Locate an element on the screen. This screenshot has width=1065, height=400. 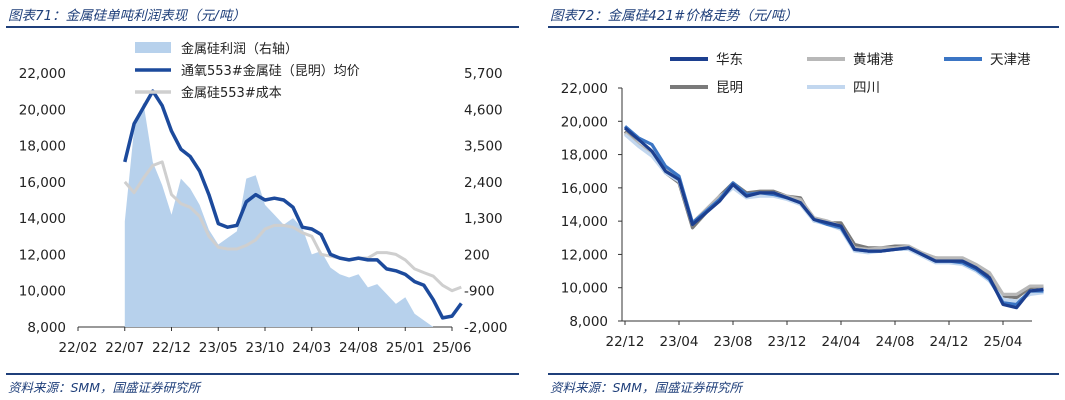
y-tick-label: 8,000 is located at coordinates (588, 322).